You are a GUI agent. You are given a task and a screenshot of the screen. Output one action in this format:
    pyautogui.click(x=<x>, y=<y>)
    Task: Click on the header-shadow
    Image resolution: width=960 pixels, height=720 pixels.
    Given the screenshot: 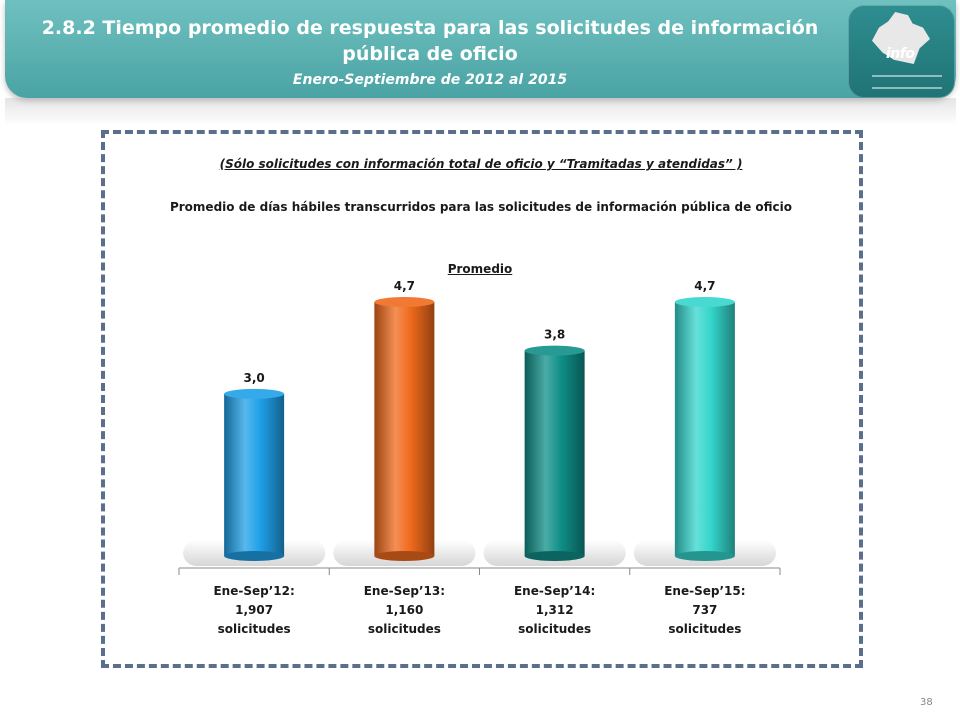 What is the action you would take?
    pyautogui.click(x=480, y=112)
    